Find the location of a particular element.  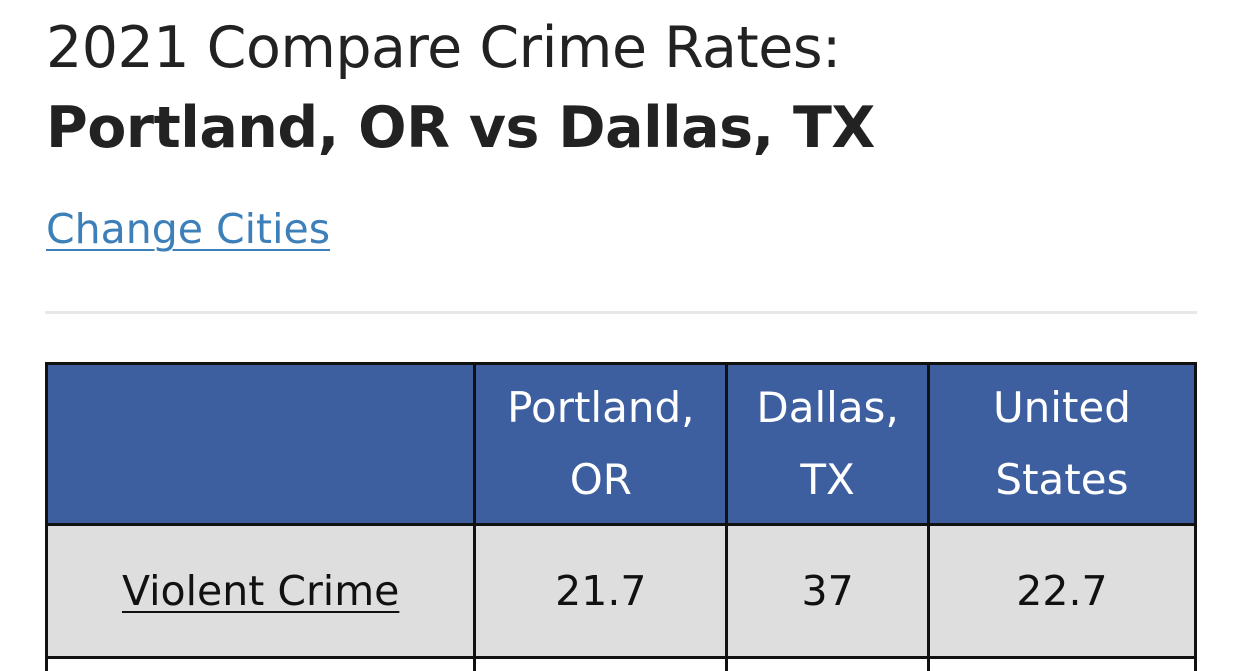

table-row is located at coordinates (621, 663).